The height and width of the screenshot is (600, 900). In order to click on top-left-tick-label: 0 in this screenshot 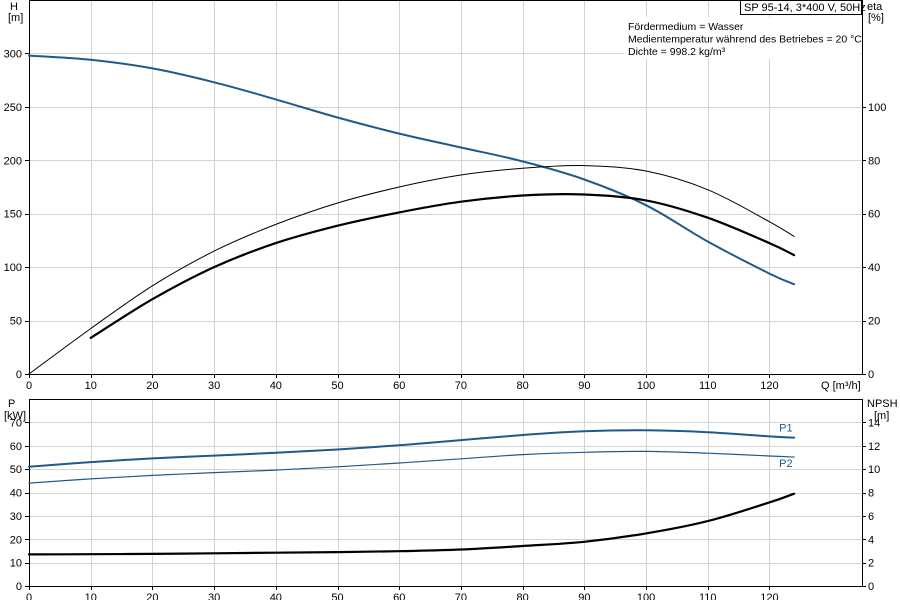, I will do `click(19, 375)`.